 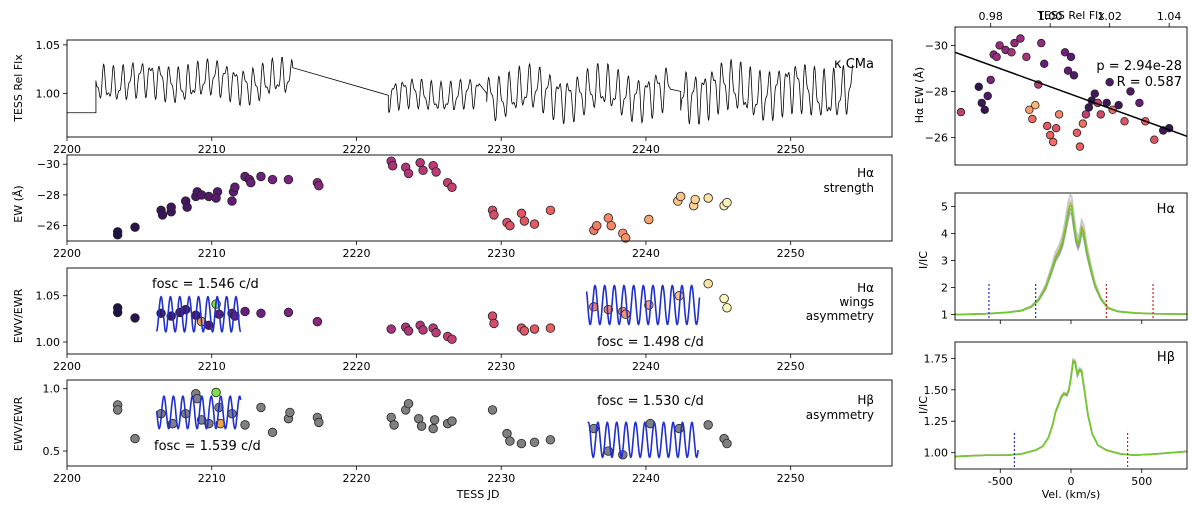 I want to click on hb-profile-ylabel: I/IC, so click(x=923, y=405).